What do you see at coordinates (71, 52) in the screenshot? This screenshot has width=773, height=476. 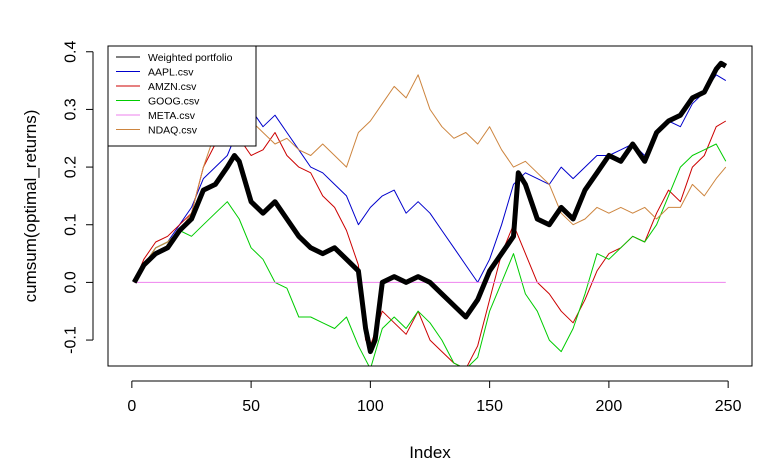 I see `y-tick-label: 0.4` at bounding box center [71, 52].